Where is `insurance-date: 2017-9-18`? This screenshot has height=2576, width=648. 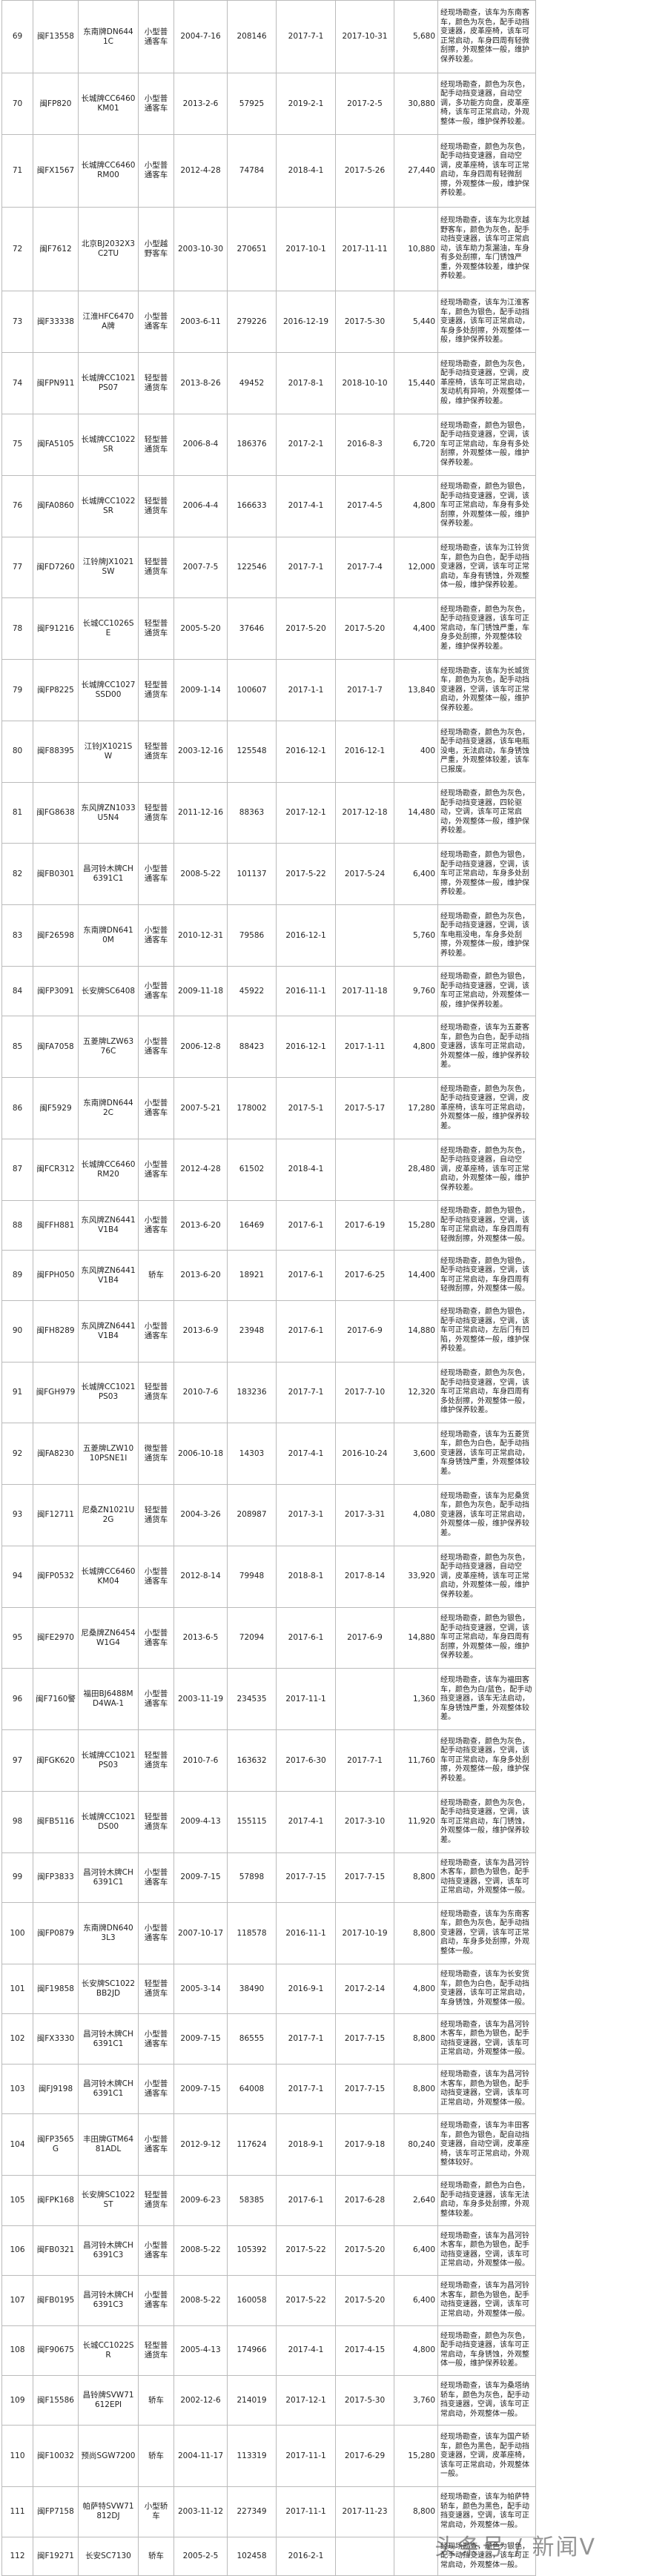
insurance-date: 2017-9-18 is located at coordinates (364, 2144).